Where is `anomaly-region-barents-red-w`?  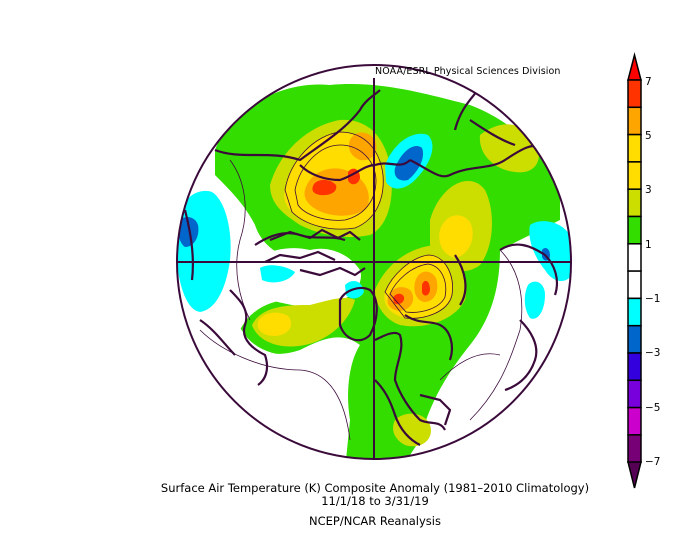
anomaly-region-barents-red-w is located at coordinates (399, 299).